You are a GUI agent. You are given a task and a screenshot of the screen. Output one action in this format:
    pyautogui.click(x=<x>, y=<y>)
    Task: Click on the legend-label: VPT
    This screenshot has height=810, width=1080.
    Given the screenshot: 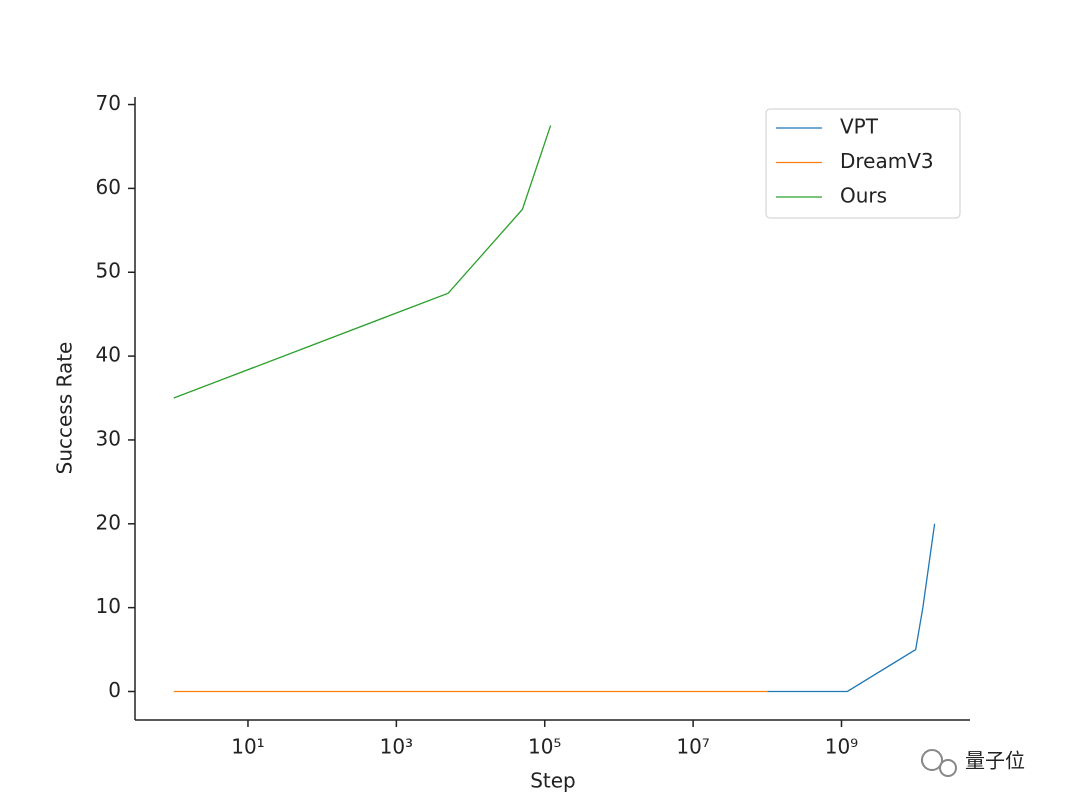 What is the action you would take?
    pyautogui.click(x=859, y=127)
    